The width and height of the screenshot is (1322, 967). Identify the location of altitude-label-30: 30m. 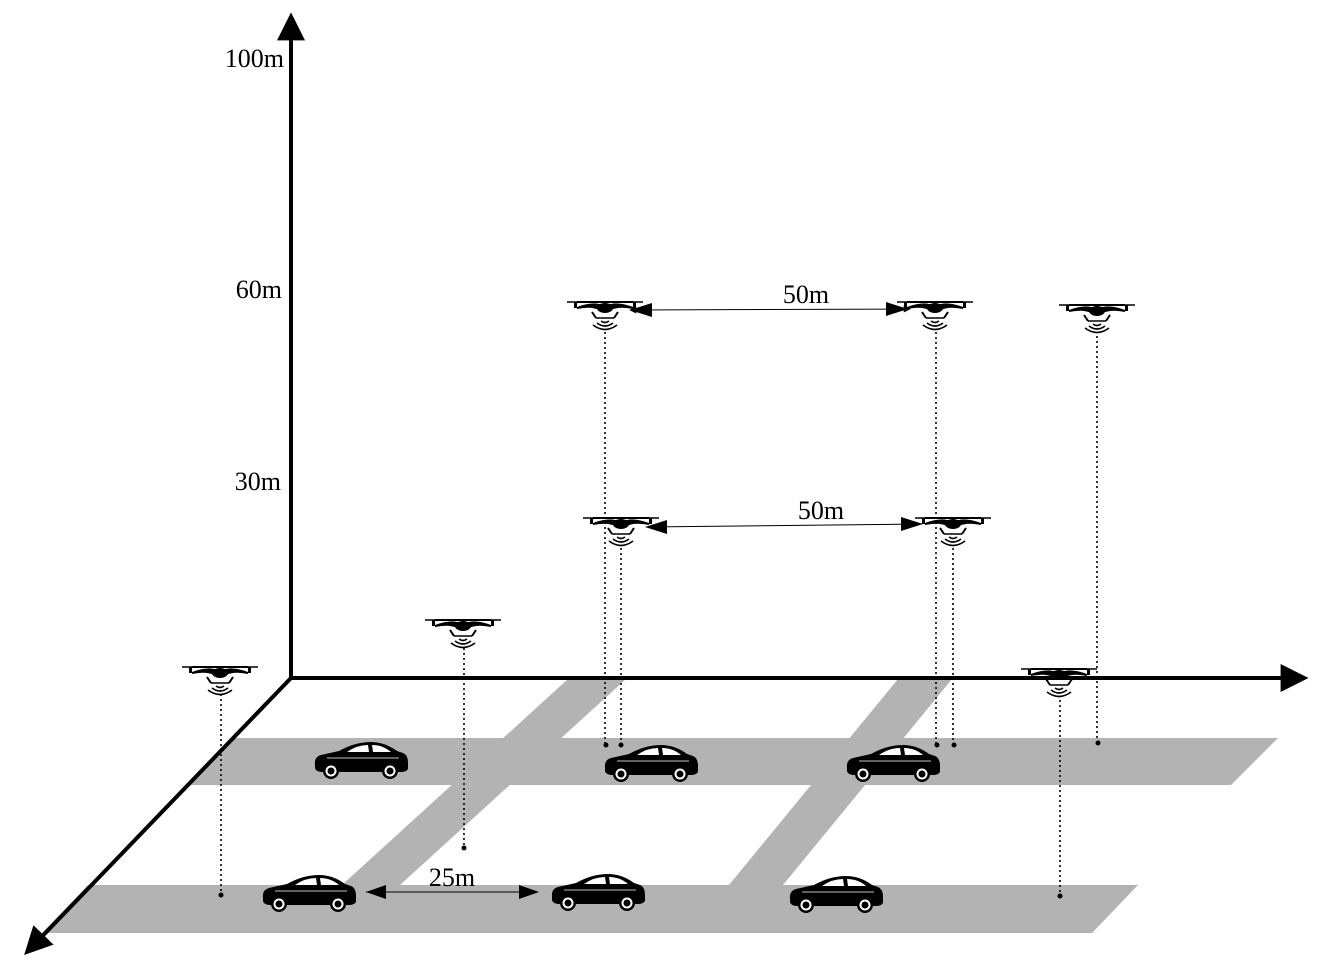
(258, 481).